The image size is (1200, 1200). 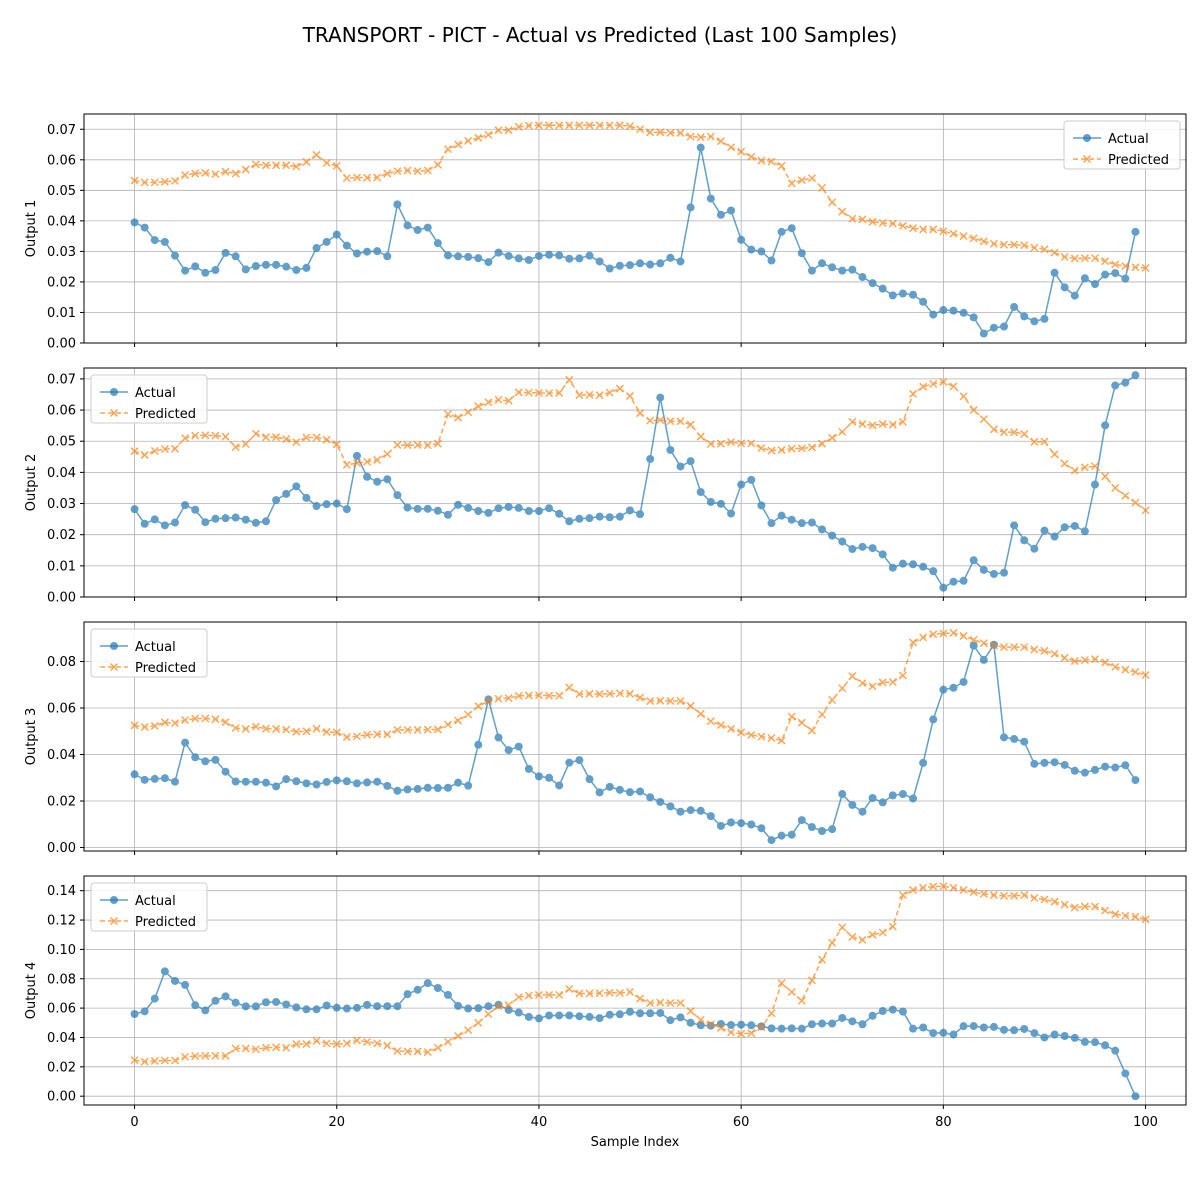 I want to click on legend-label: Predicted, so click(x=165, y=668).